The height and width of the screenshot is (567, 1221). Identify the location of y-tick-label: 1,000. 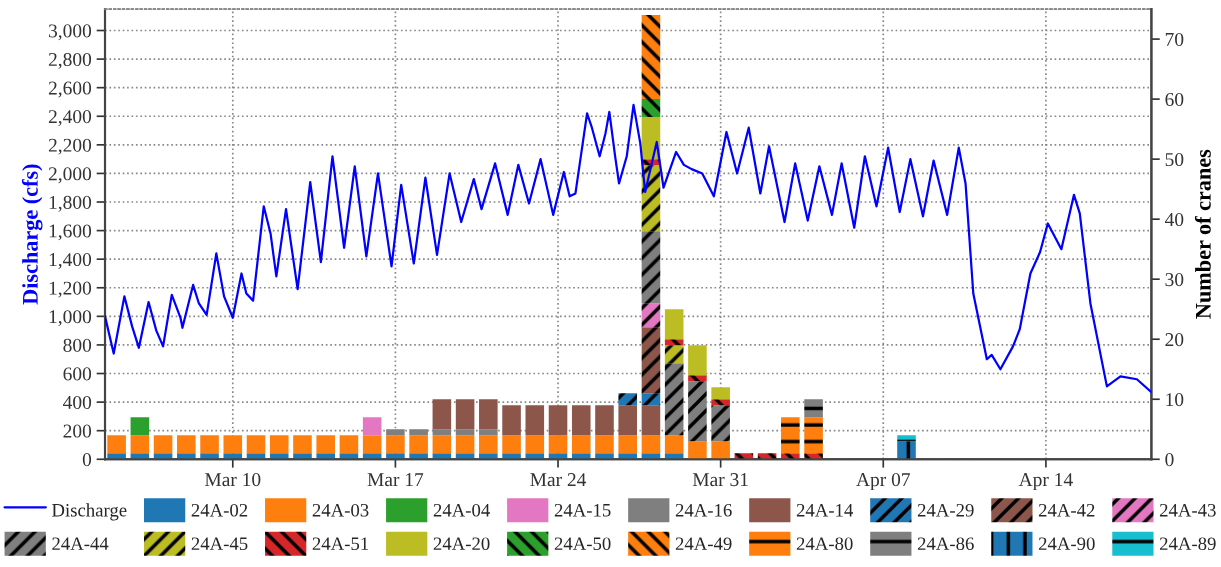
(70, 318).